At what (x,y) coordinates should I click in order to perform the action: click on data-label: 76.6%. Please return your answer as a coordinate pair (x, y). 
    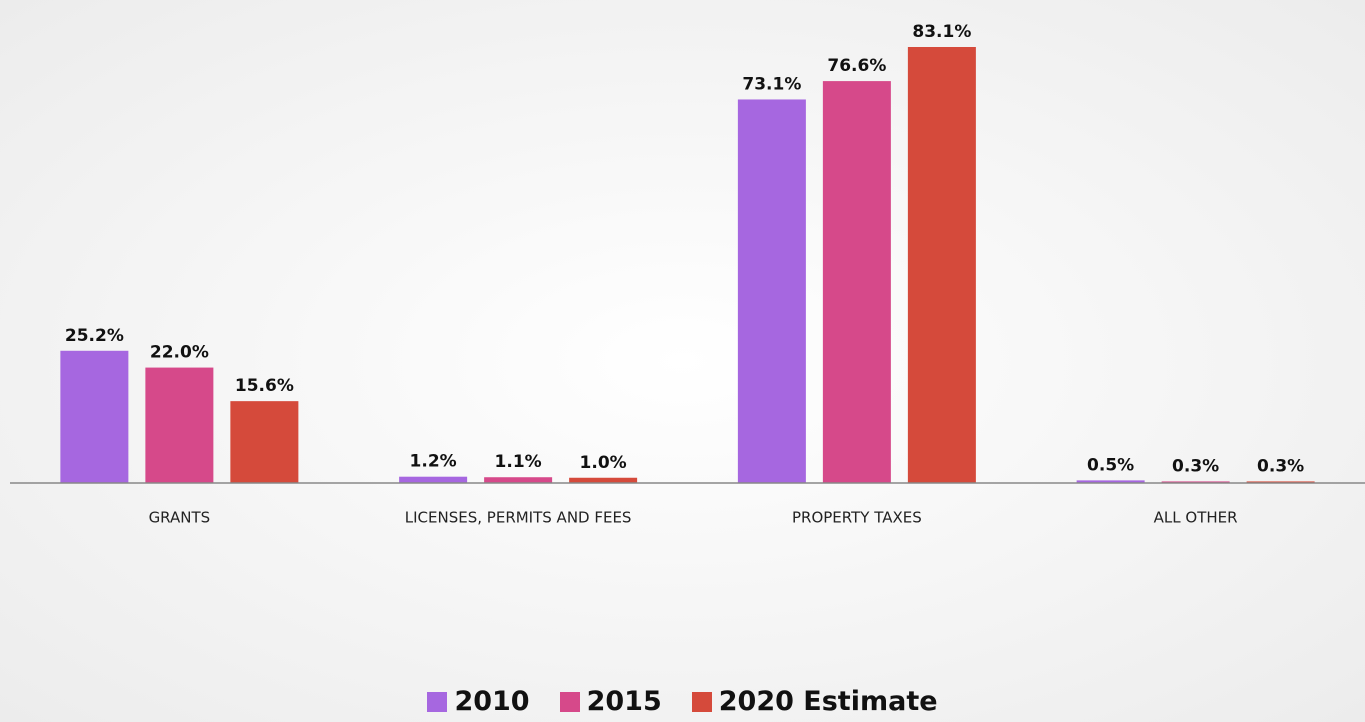
    Looking at the image, I should click on (856, 66).